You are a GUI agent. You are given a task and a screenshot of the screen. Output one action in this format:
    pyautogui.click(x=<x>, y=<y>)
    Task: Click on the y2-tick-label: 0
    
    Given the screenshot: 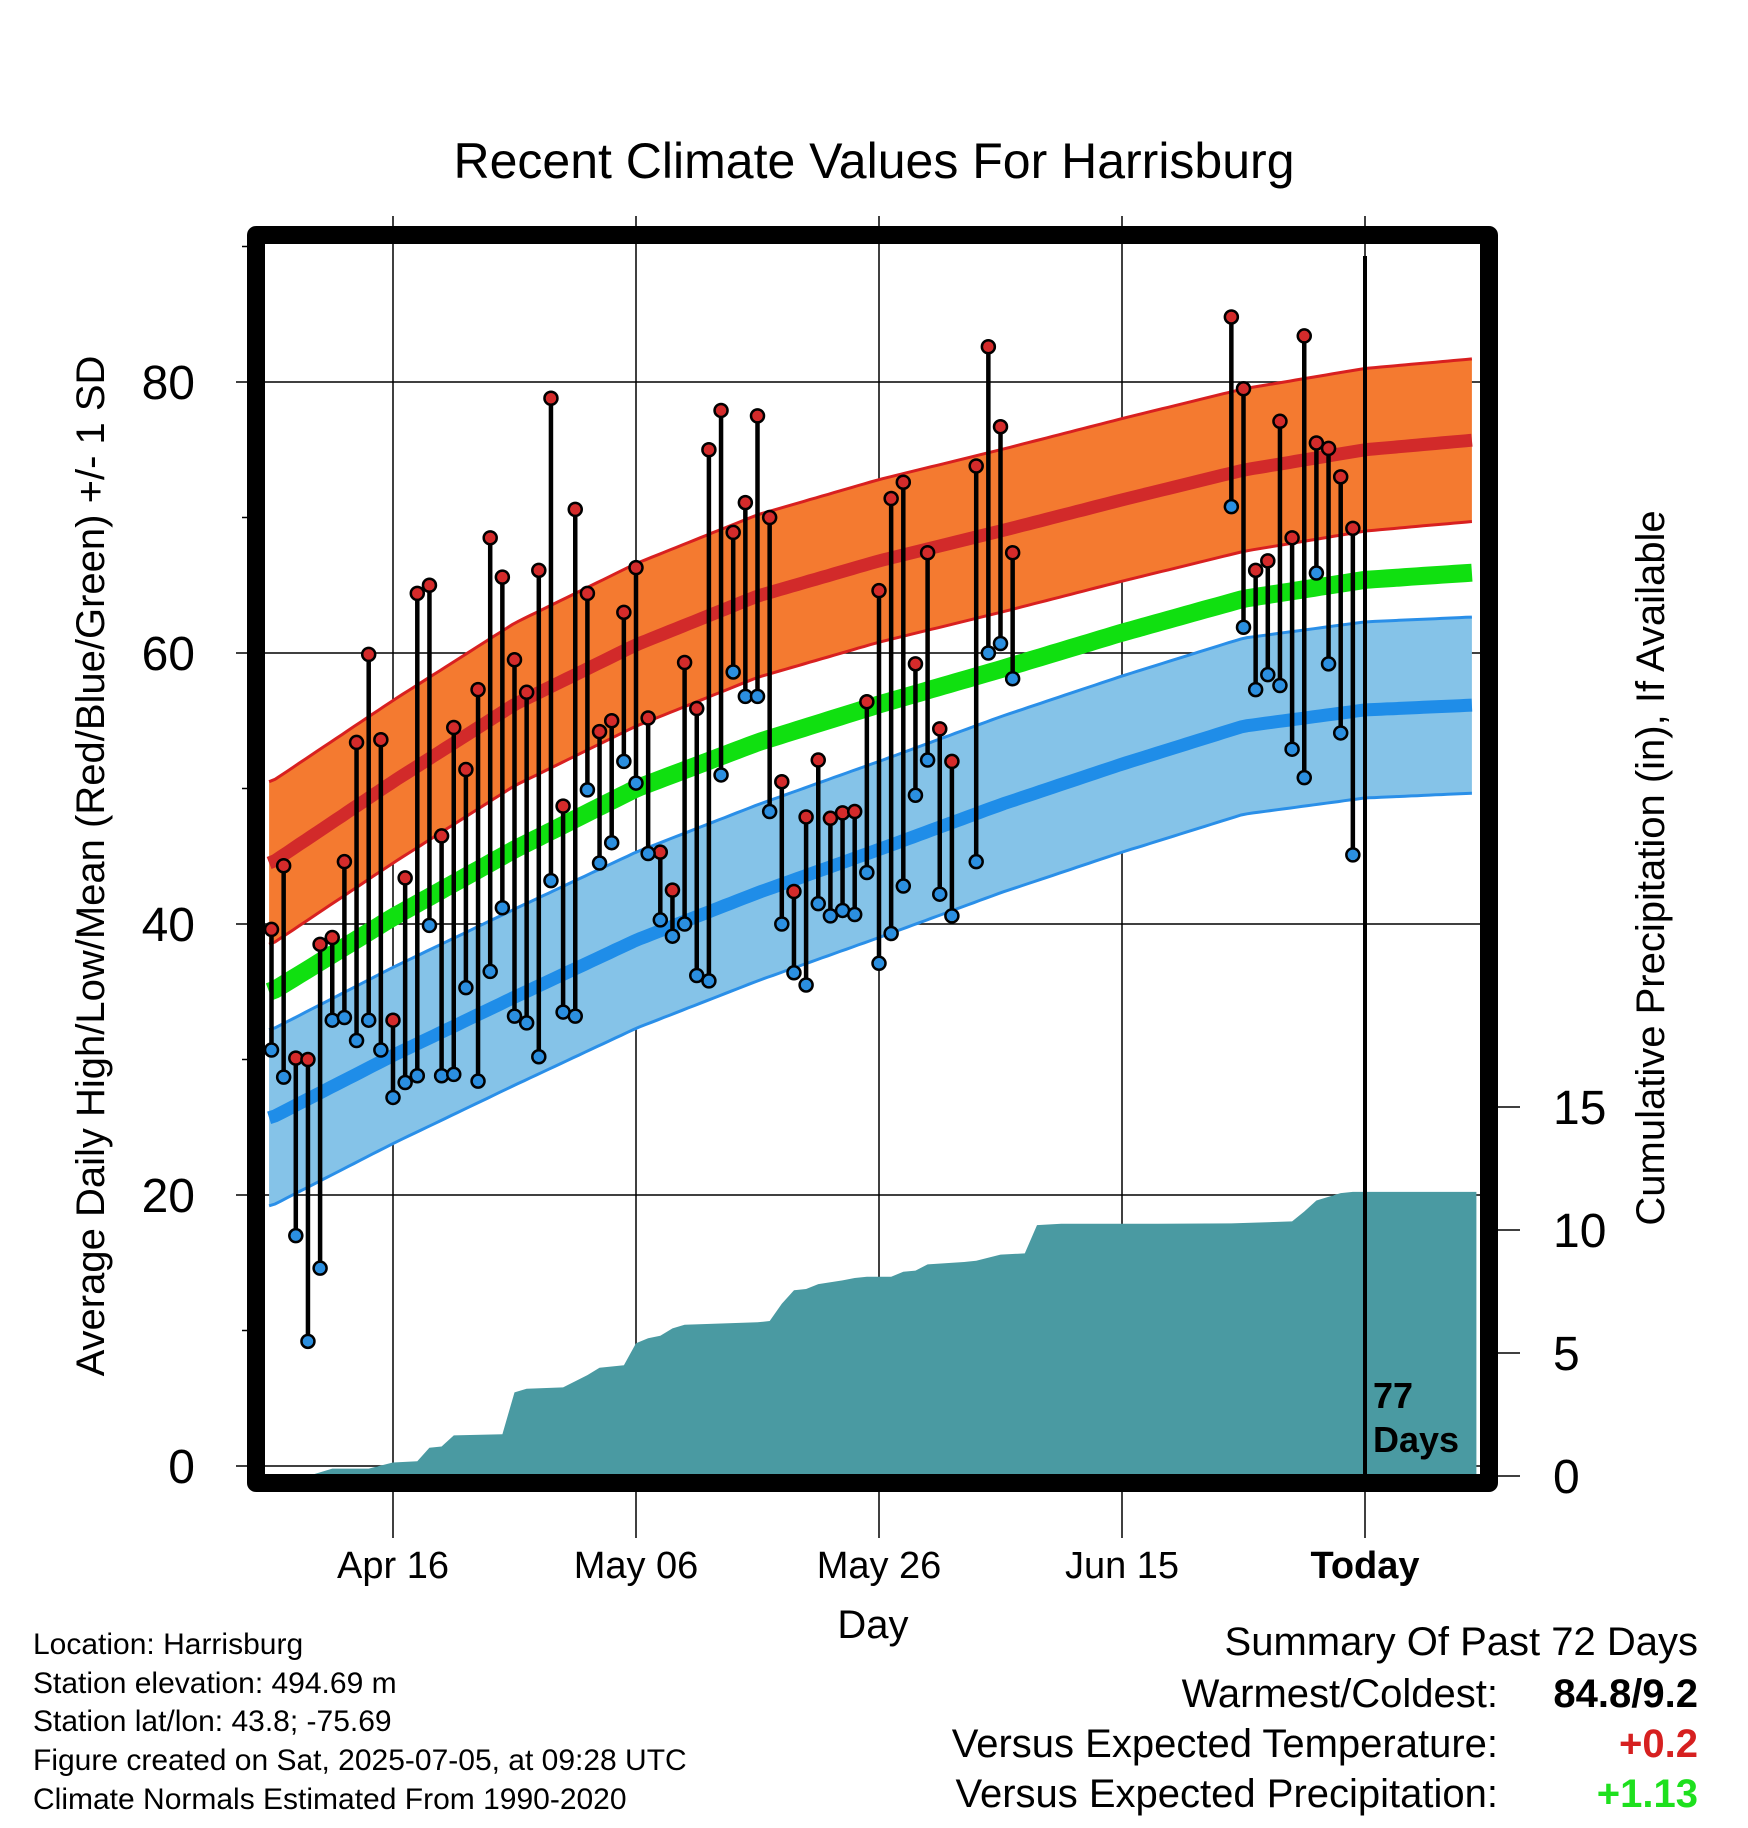 What is the action you would take?
    pyautogui.click(x=1566, y=1477)
    